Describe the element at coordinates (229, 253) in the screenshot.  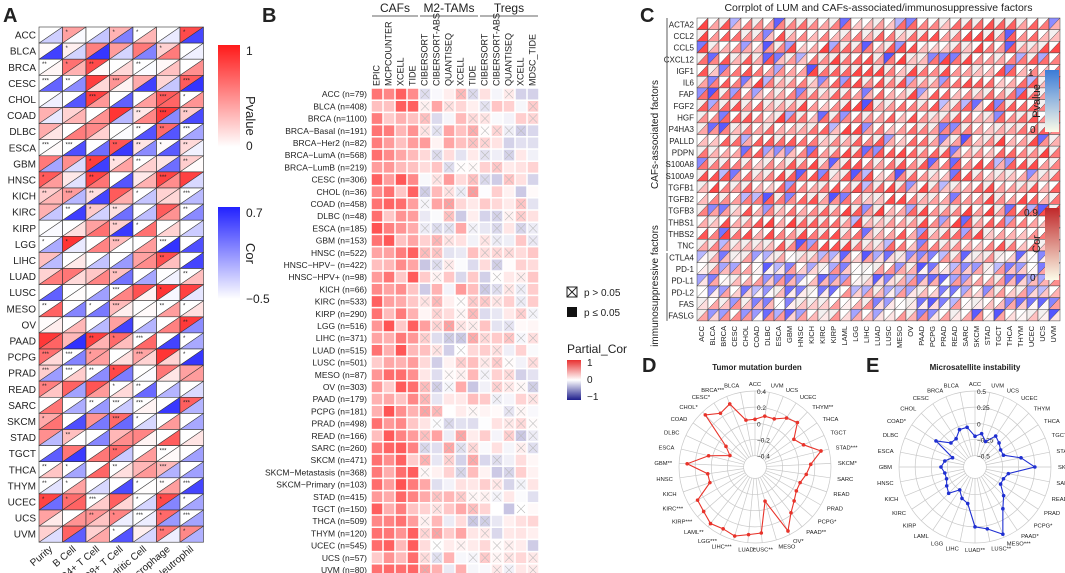
I see `a-legend-cor-bar` at that location.